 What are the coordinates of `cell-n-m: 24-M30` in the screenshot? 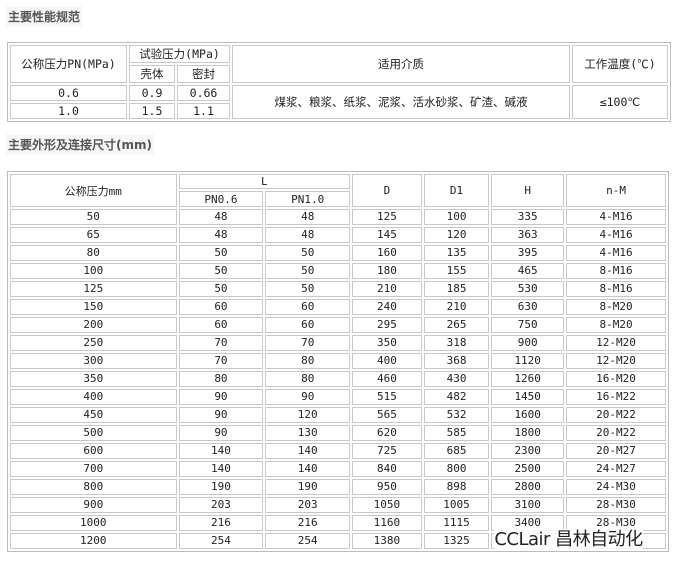 It's located at (616, 487).